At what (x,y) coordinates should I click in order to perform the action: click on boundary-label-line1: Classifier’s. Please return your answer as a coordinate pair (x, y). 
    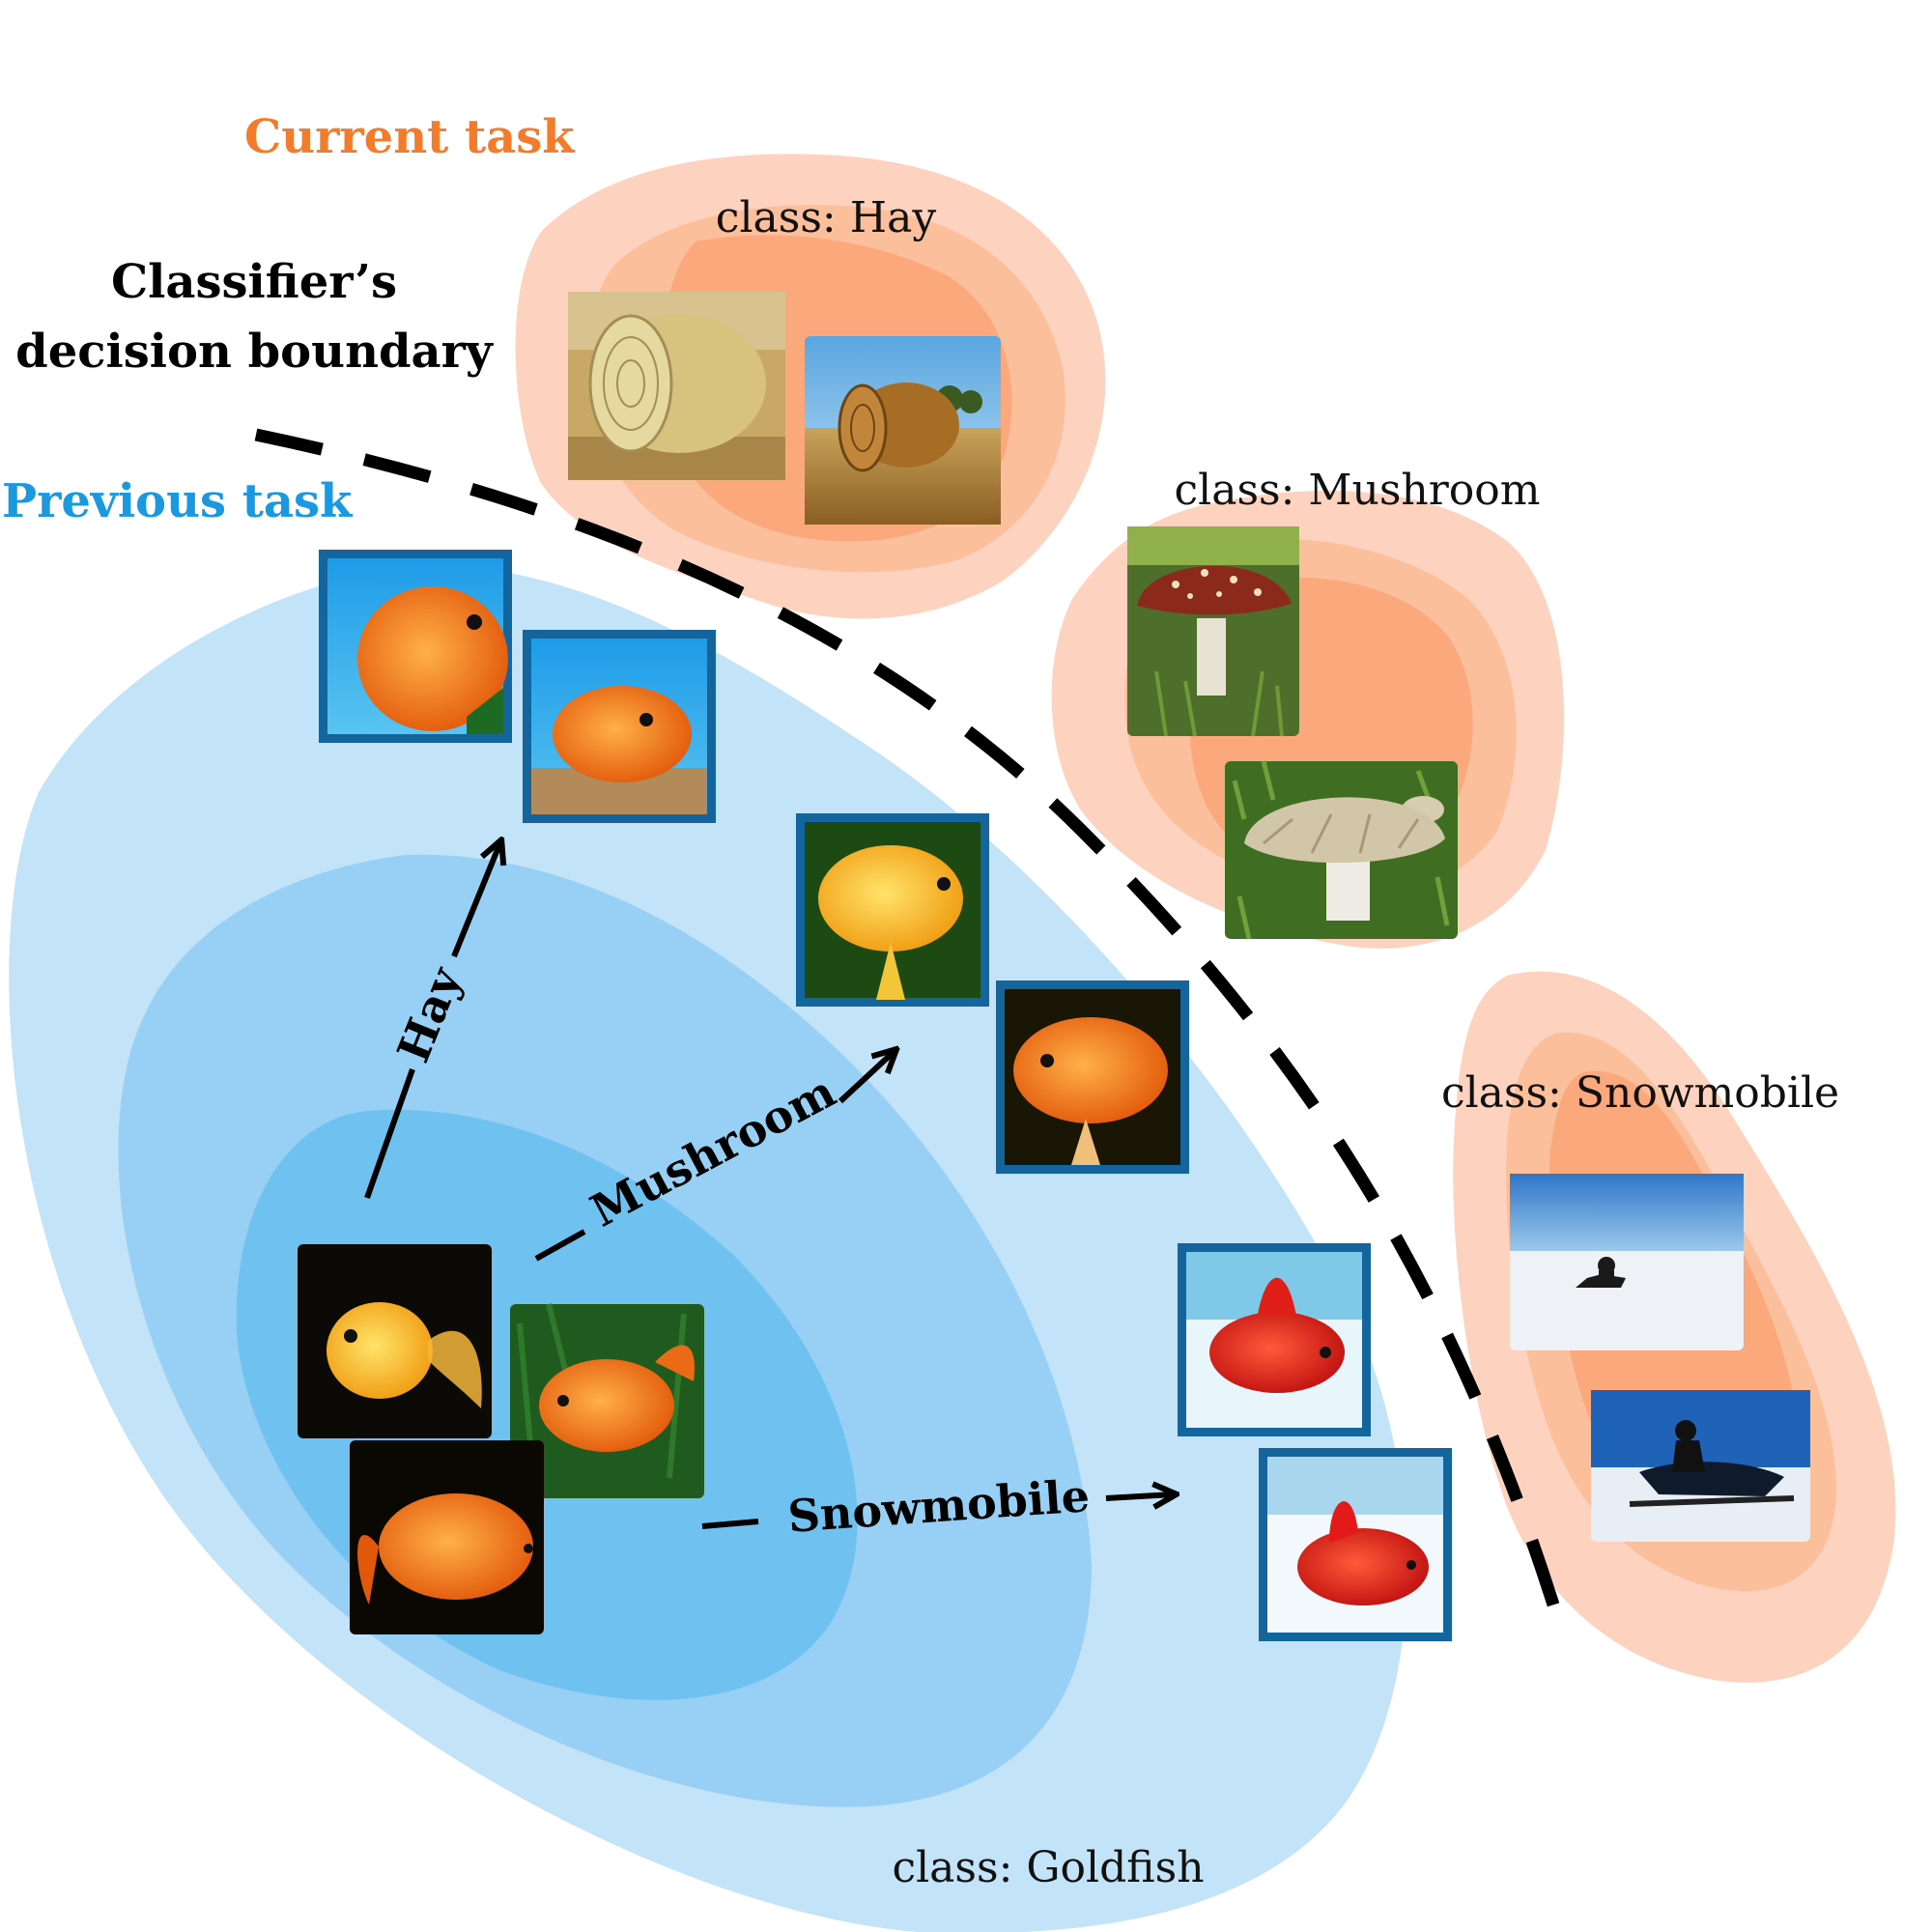
    Looking at the image, I should click on (254, 282).